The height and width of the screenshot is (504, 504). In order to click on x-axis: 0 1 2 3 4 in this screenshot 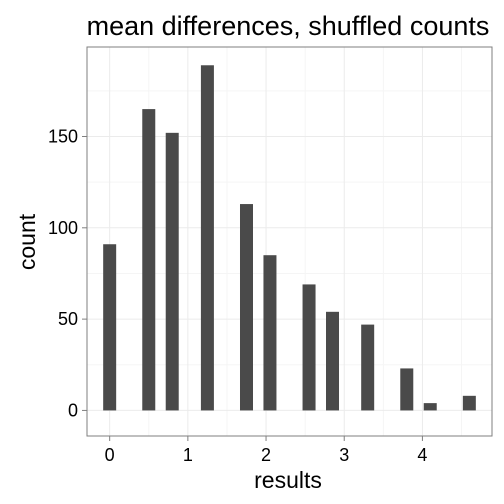, I will do `click(266, 450)`.